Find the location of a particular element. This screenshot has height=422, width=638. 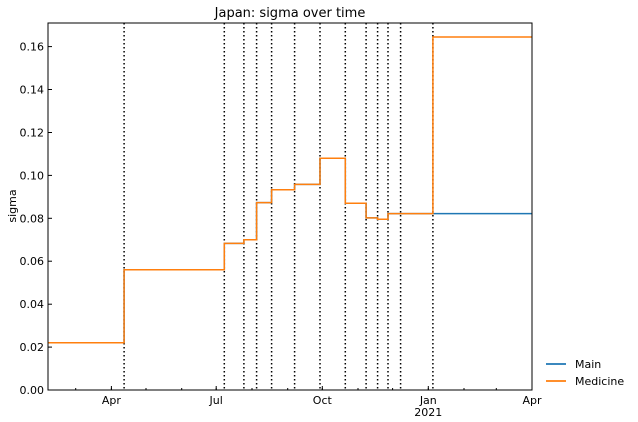

x-tick-label: Jan is located at coordinates (428, 400).